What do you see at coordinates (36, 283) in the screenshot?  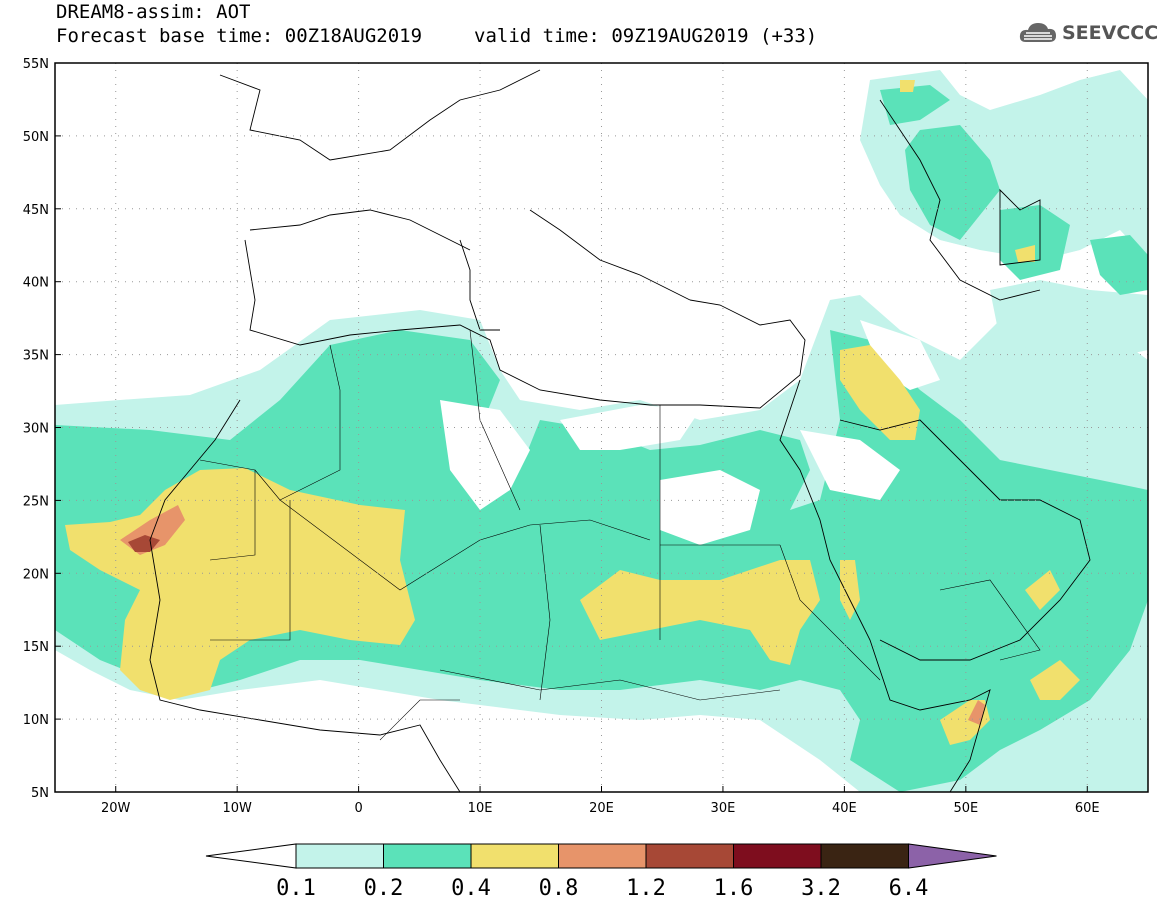 I see `lat-tick-label: 40N` at bounding box center [36, 283].